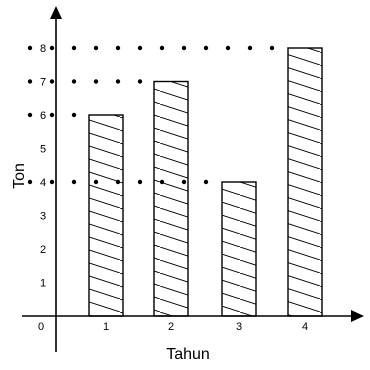 The image size is (370, 370). What do you see at coordinates (43, 217) in the screenshot?
I see `y-tick-label: 3` at bounding box center [43, 217].